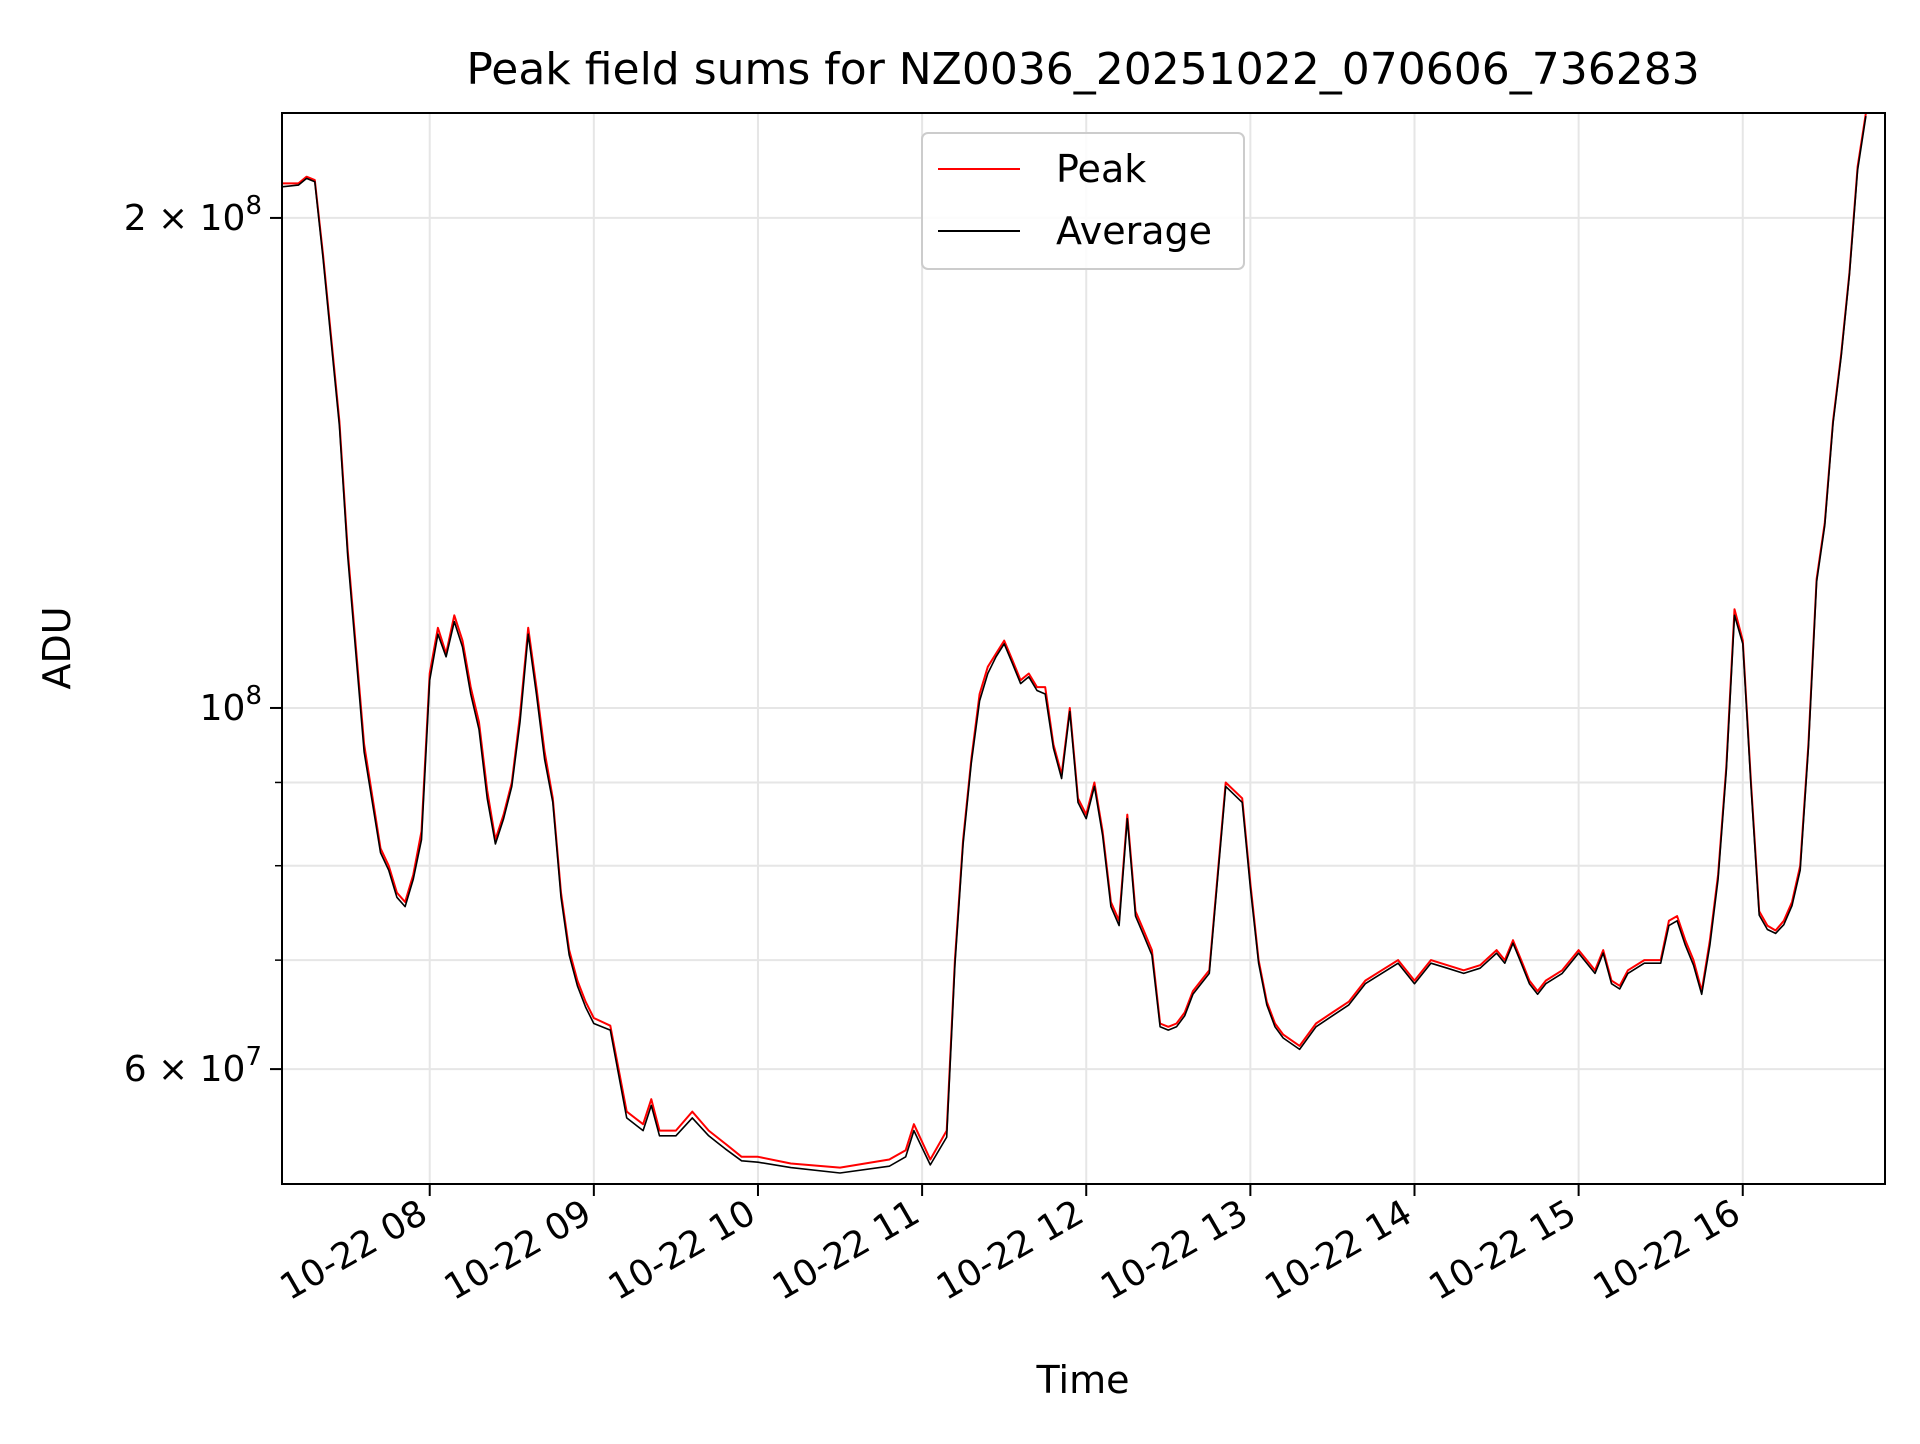 Image resolution: width=1920 pixels, height=1444 pixels. I want to click on y-tick-label: 6 × 107, so click(193, 1066).